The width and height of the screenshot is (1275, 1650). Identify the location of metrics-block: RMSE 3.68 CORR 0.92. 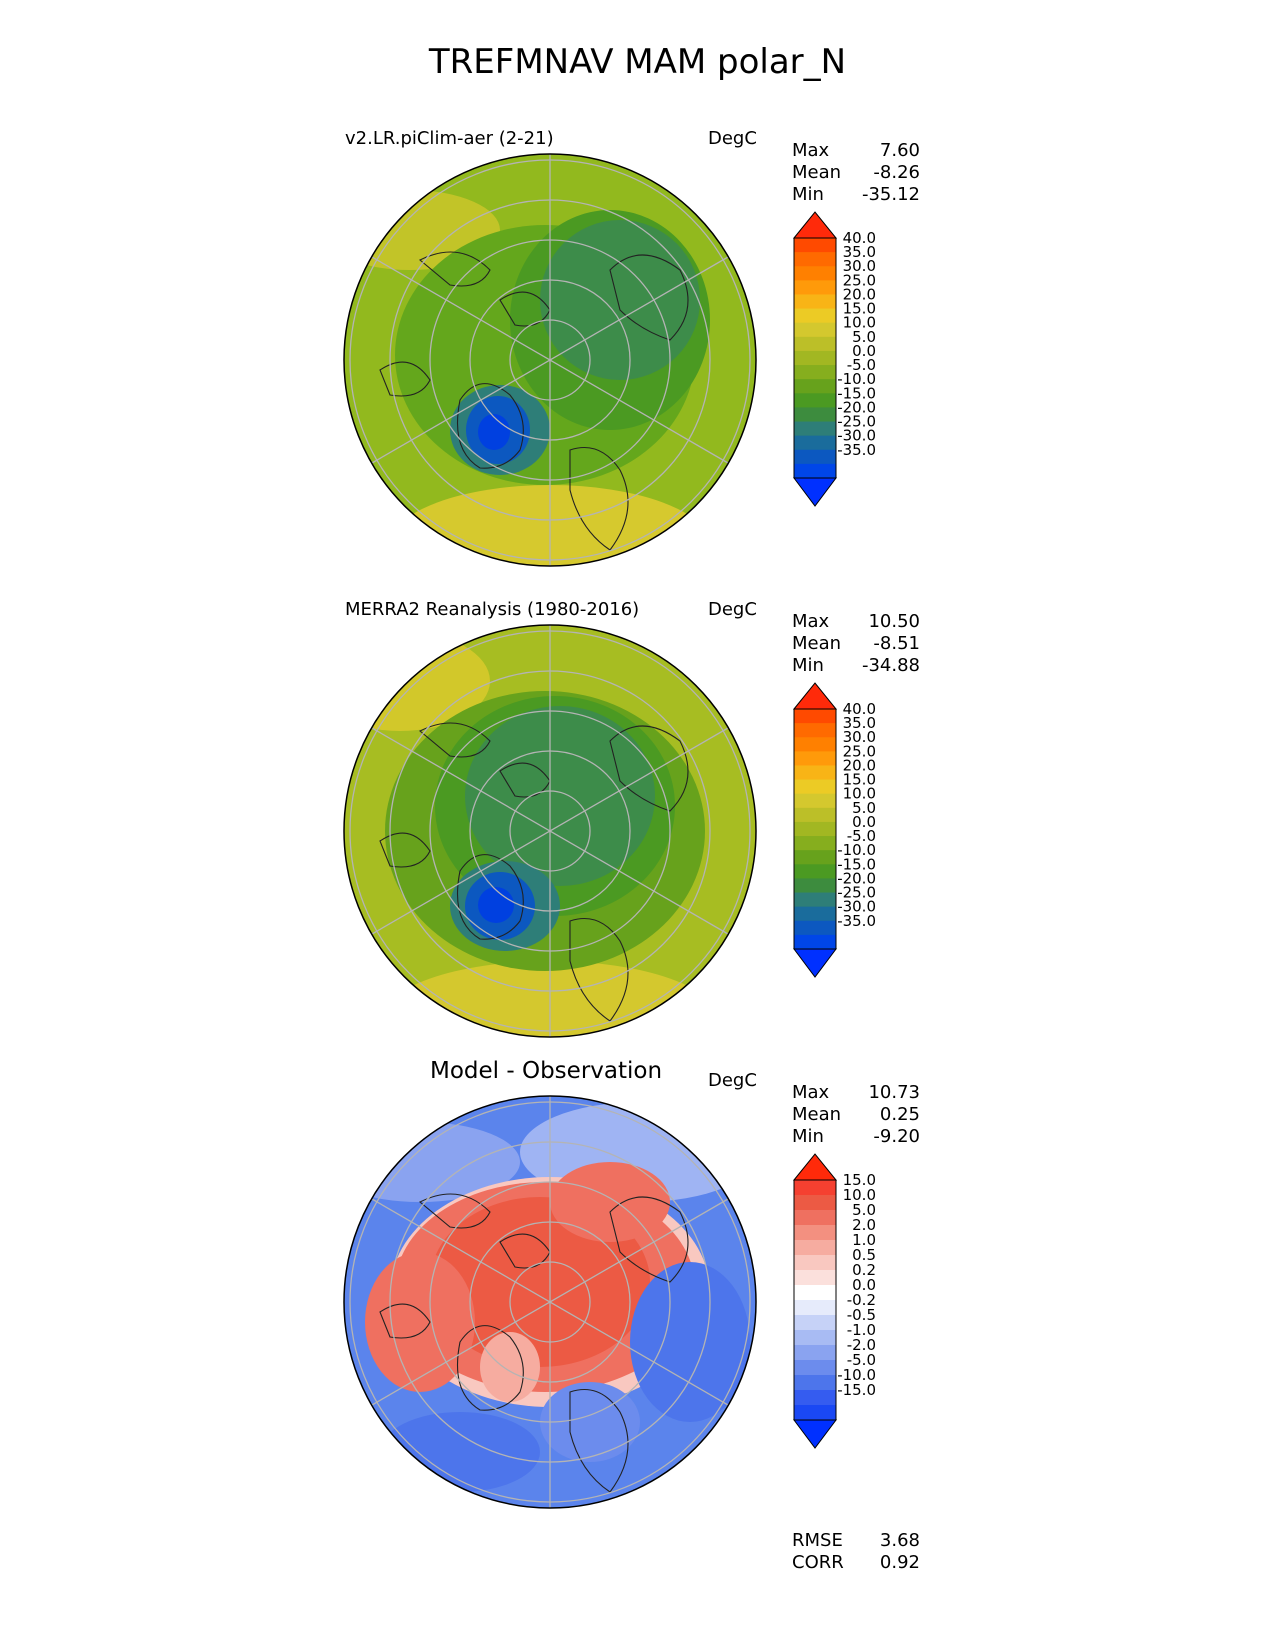
(856, 1552).